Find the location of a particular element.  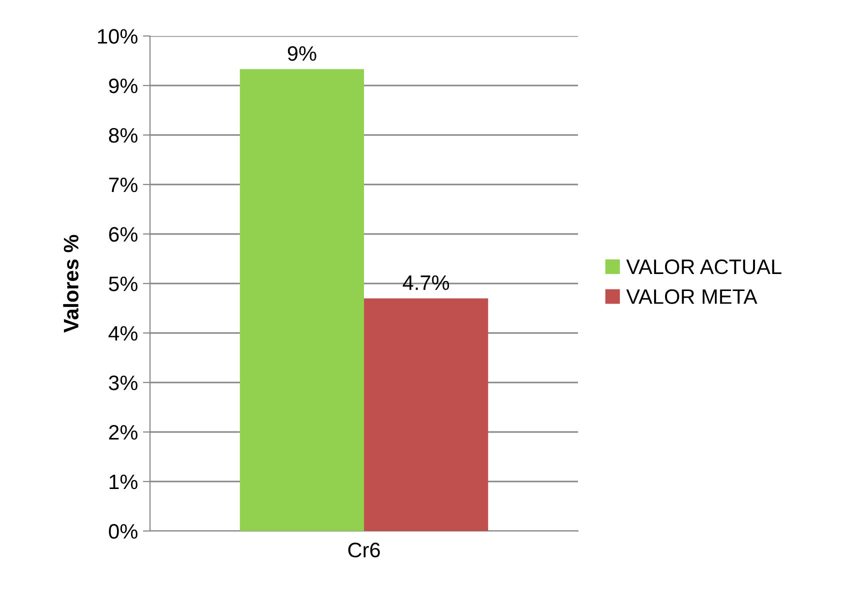

y-tick-label: 10% is located at coordinates (118, 36).